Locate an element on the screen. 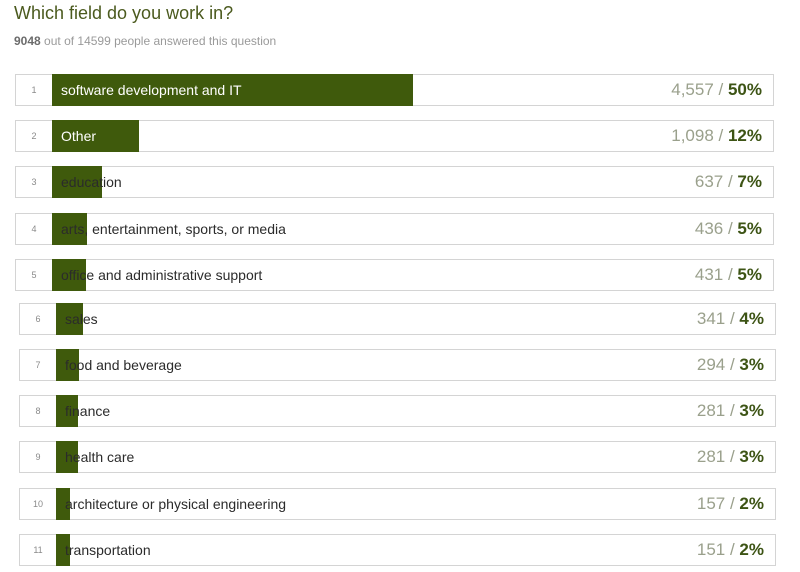 The width and height of the screenshot is (800, 572). result-row: 7 food and beverage 294 / 3% is located at coordinates (397, 365).